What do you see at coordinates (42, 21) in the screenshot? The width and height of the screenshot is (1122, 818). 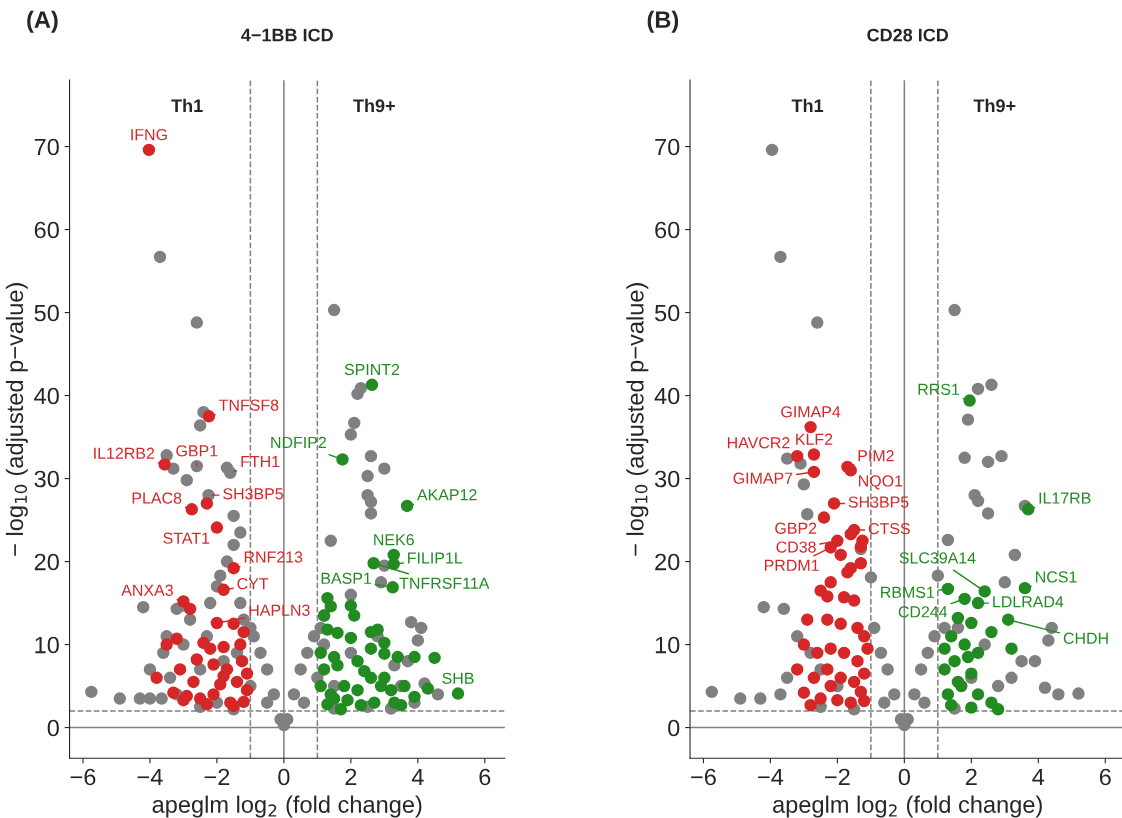 I see `text: (A)` at bounding box center [42, 21].